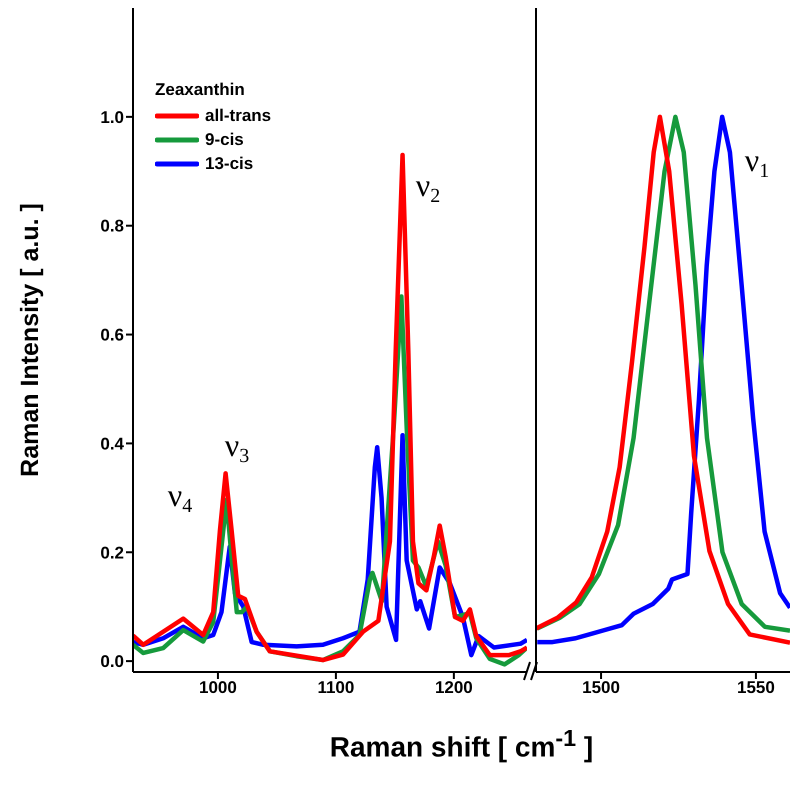  I want to click on annotation: ν$_{3}$, so click(237, 447).